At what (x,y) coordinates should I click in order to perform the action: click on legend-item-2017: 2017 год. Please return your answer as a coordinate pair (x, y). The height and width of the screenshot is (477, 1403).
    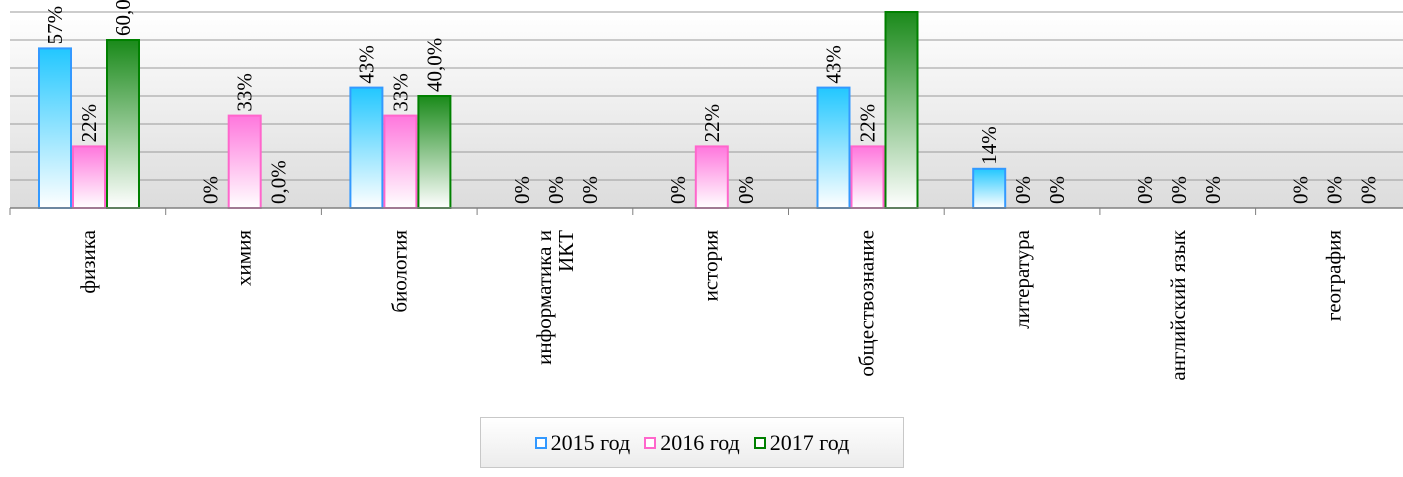
    Looking at the image, I should click on (801, 442).